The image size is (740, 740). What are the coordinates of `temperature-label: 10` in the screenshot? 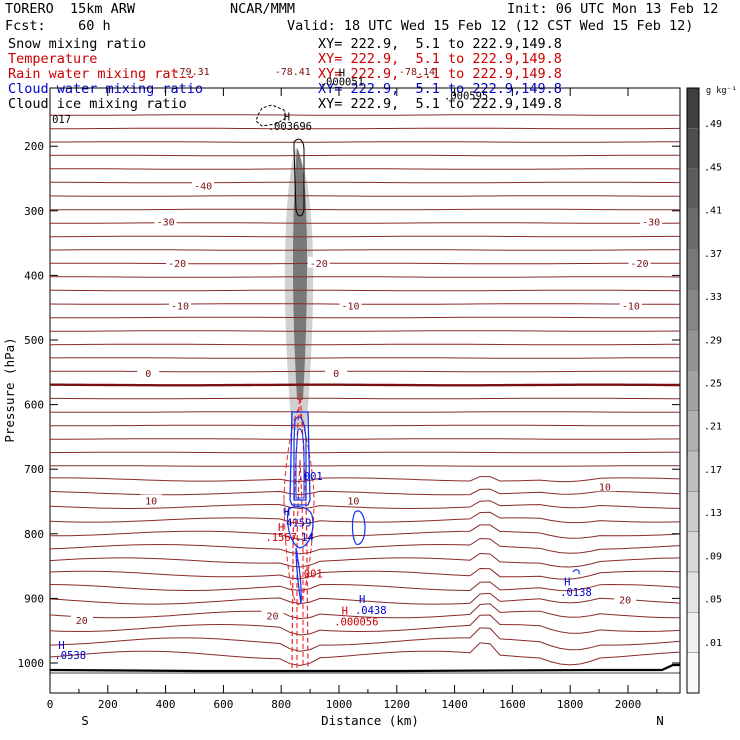 It's located at (605, 487).